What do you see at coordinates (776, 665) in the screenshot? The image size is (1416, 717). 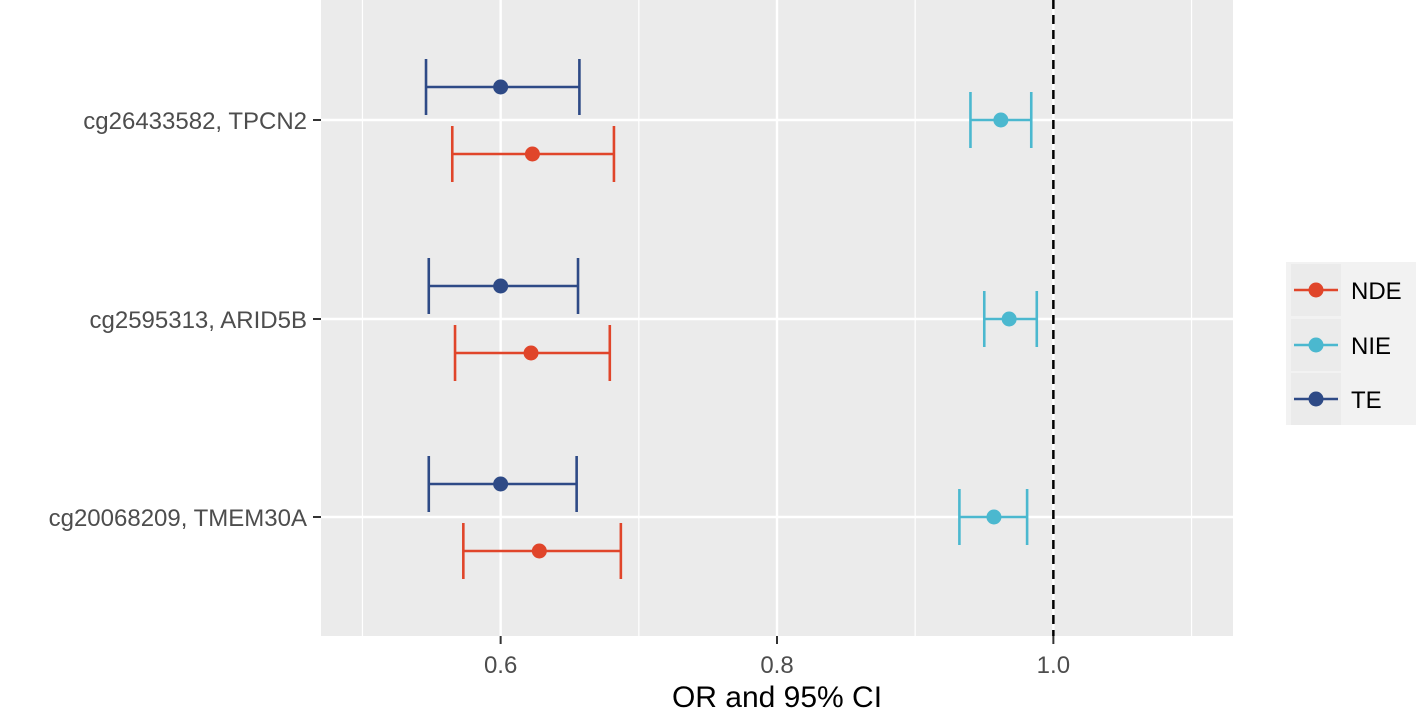 I see `x-tick-label: 0.8` at bounding box center [776, 665].